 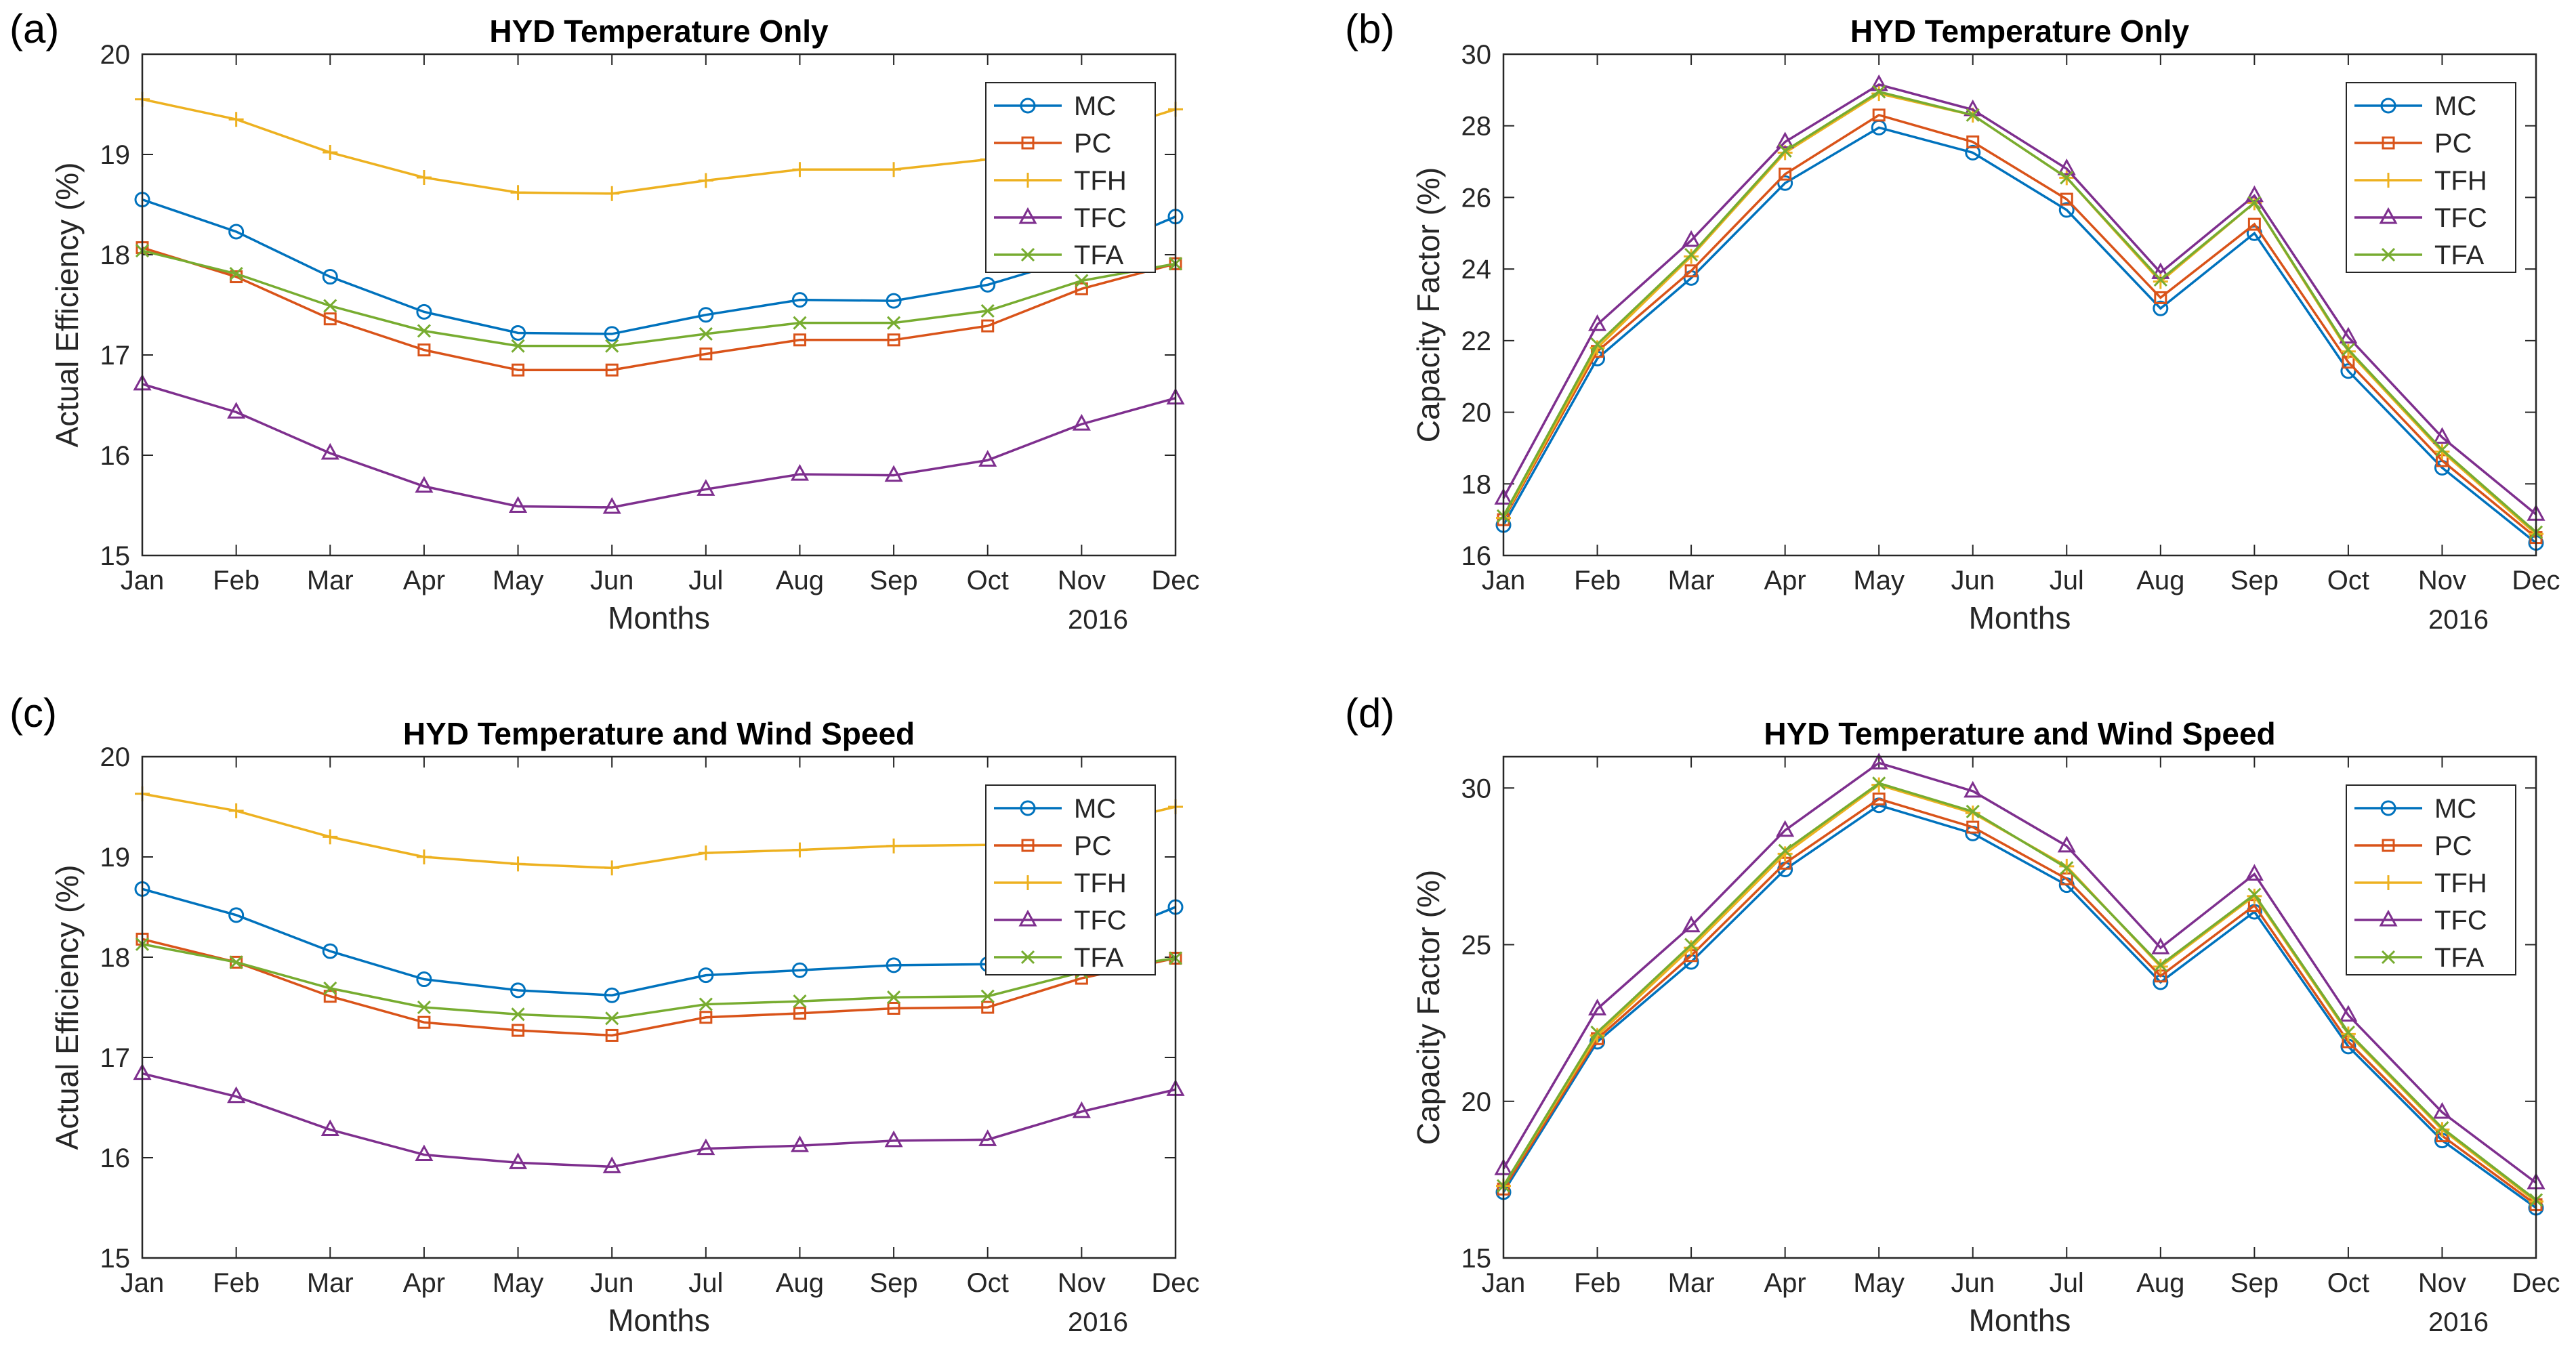 I want to click on y-tick-label: 30, so click(x=1476, y=788).